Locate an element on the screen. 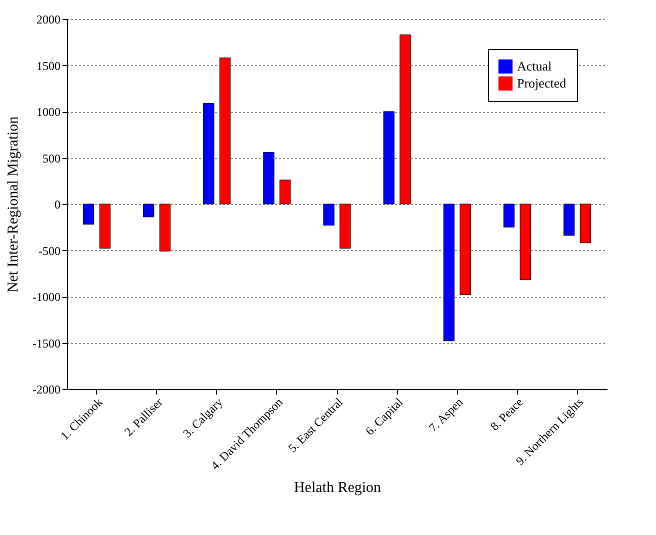  x-axis-title: Helath Region is located at coordinates (338, 488).